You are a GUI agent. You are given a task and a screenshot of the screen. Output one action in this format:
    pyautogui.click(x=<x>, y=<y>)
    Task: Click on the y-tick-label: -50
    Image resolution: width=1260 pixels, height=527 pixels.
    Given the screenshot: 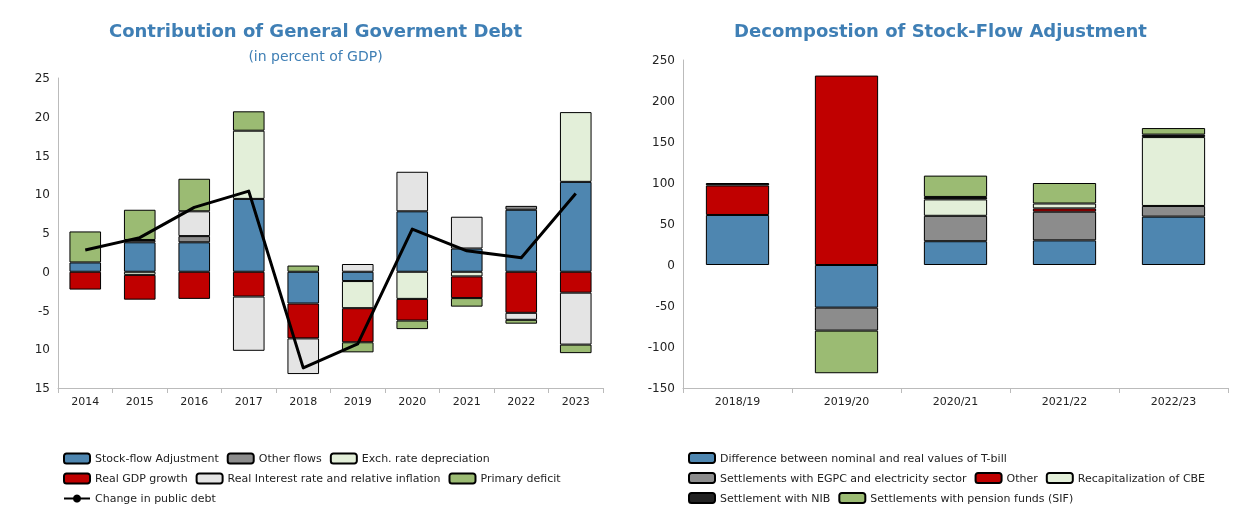 What is the action you would take?
    pyautogui.click(x=665, y=306)
    